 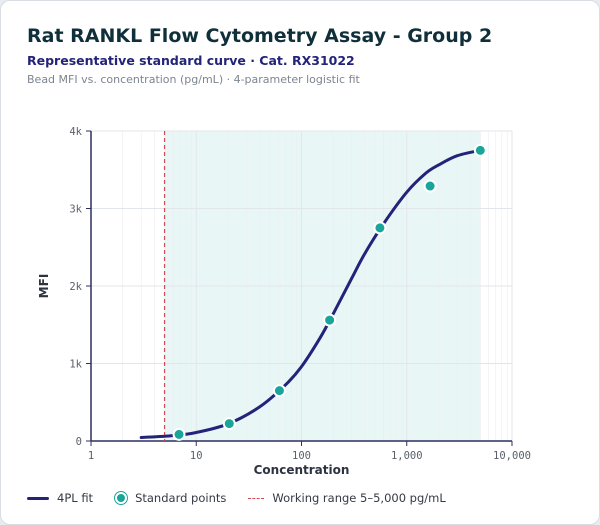 What do you see at coordinates (79, 442) in the screenshot?
I see `y-tick-label: 0` at bounding box center [79, 442].